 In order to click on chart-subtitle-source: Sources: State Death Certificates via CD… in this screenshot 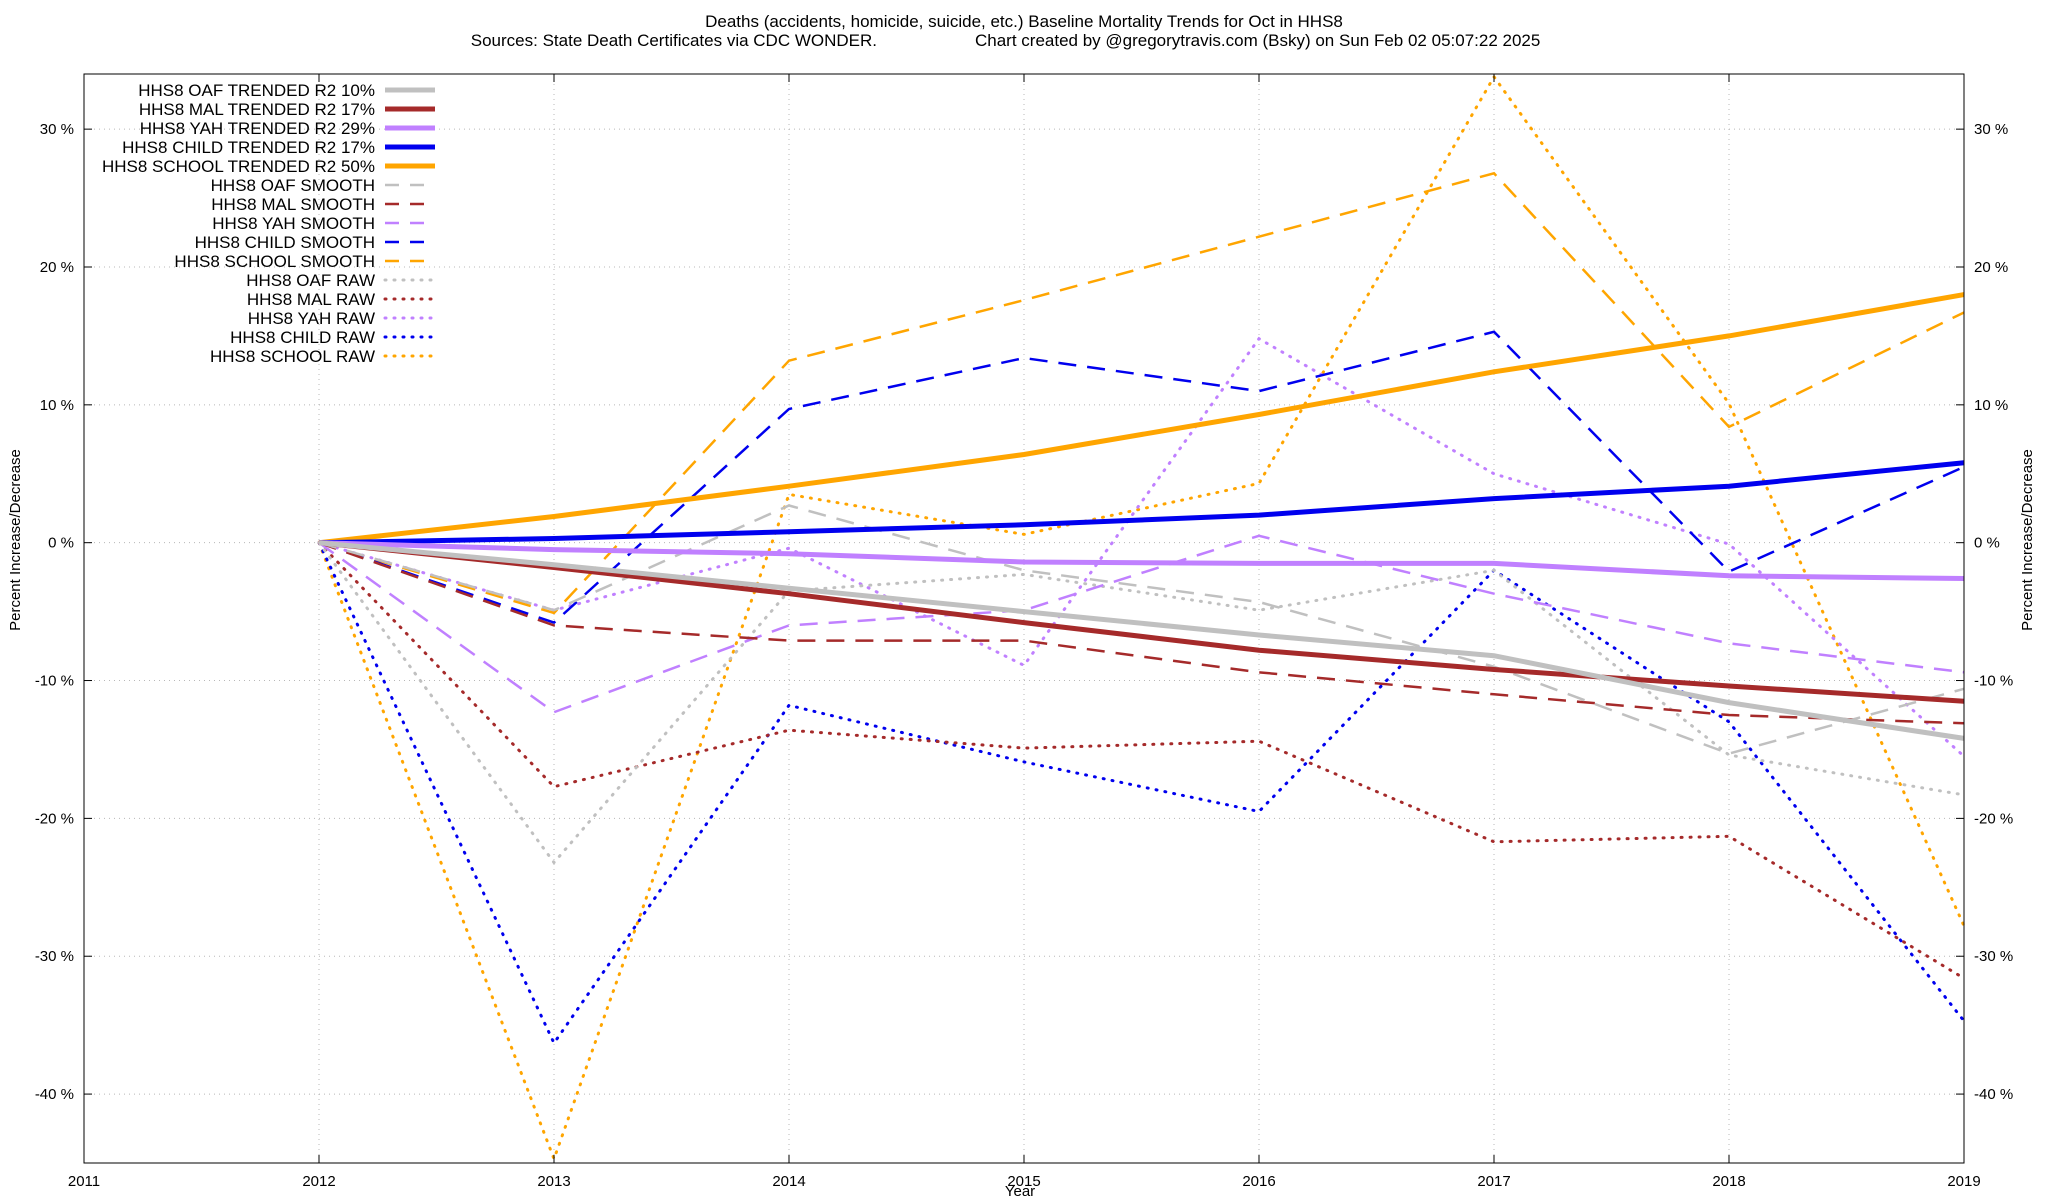, I will do `click(674, 40)`.